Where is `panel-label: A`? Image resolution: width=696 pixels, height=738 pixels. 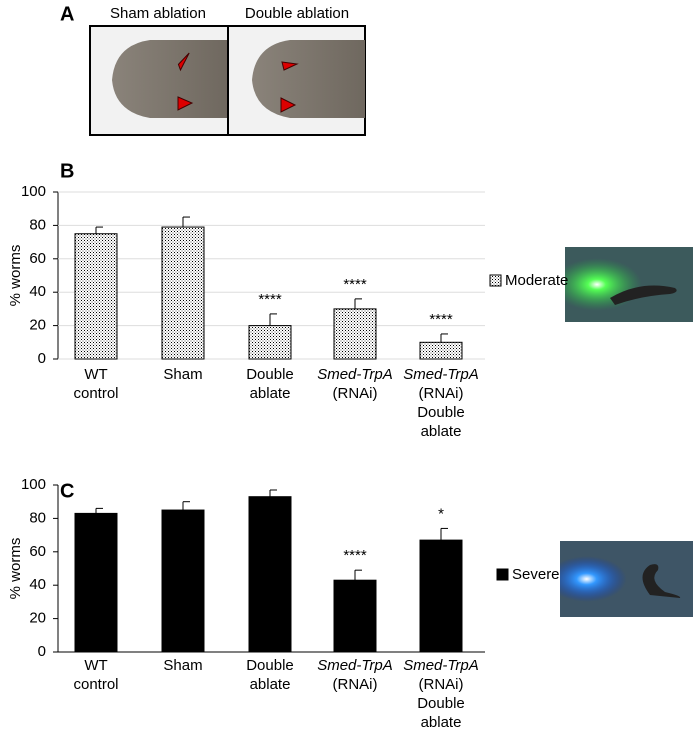
panel-label: A is located at coordinates (67, 14).